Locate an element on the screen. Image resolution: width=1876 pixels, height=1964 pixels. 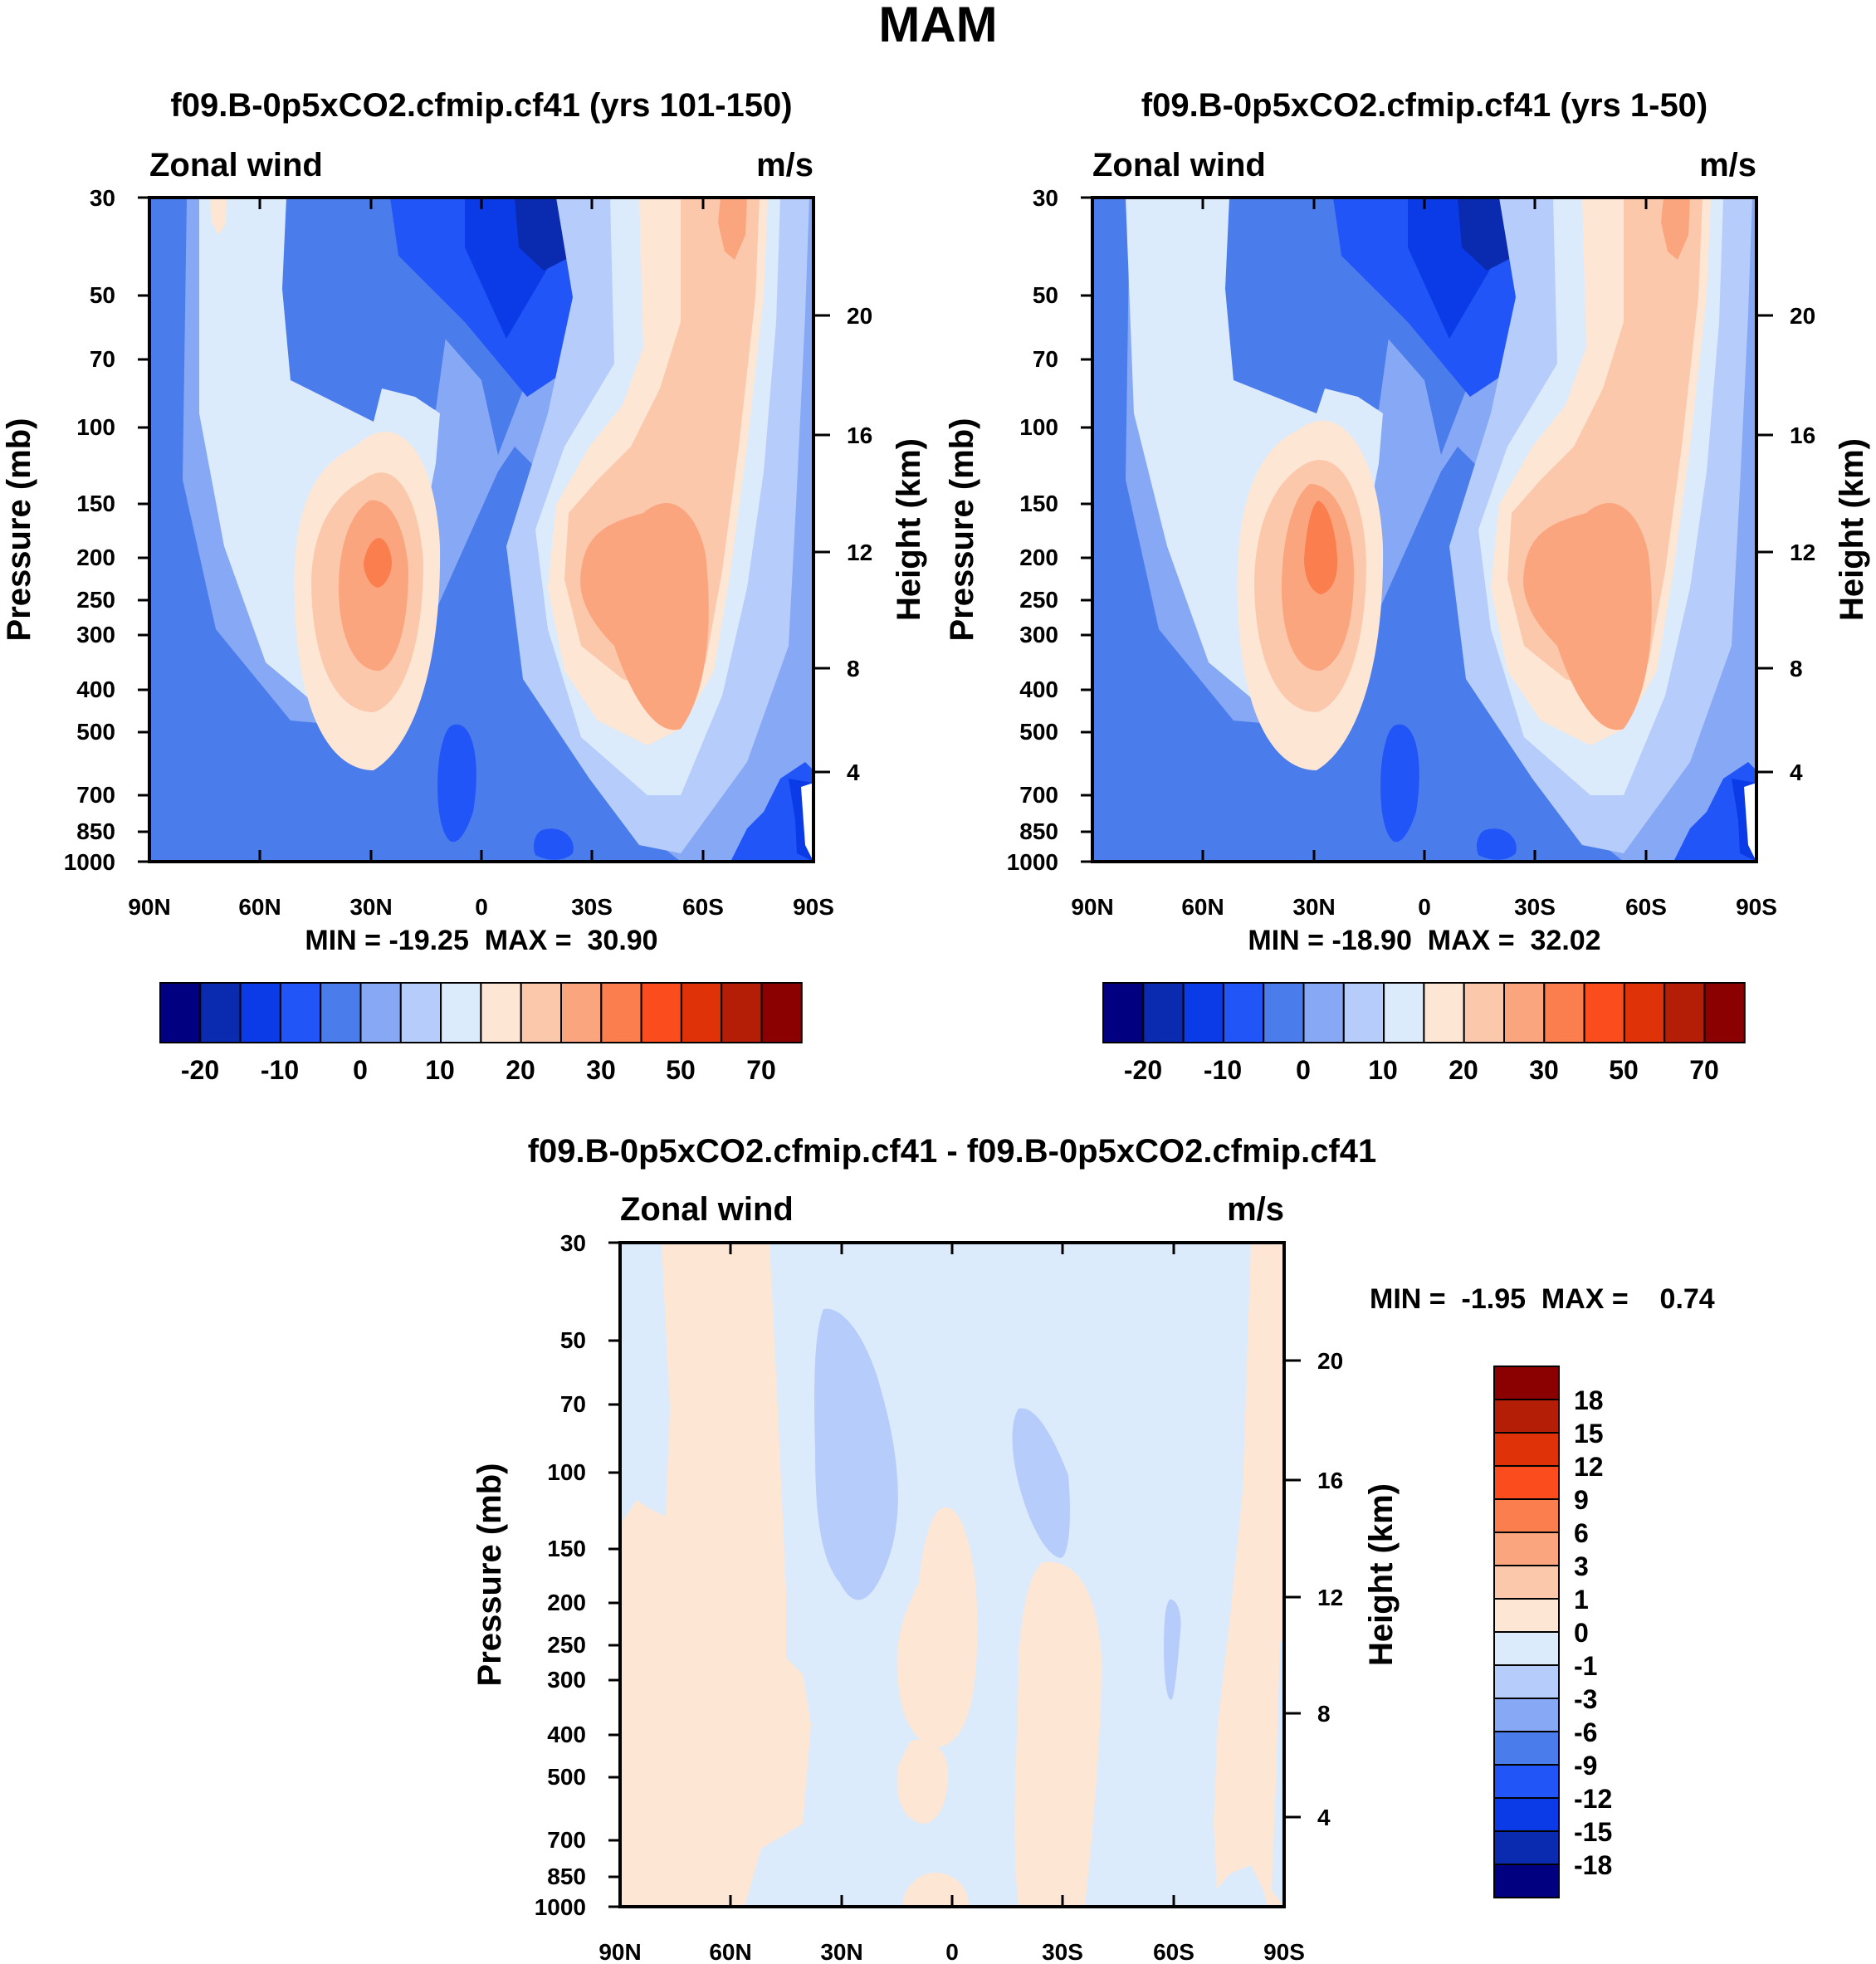
colorbar-label: -20 is located at coordinates (200, 1070).